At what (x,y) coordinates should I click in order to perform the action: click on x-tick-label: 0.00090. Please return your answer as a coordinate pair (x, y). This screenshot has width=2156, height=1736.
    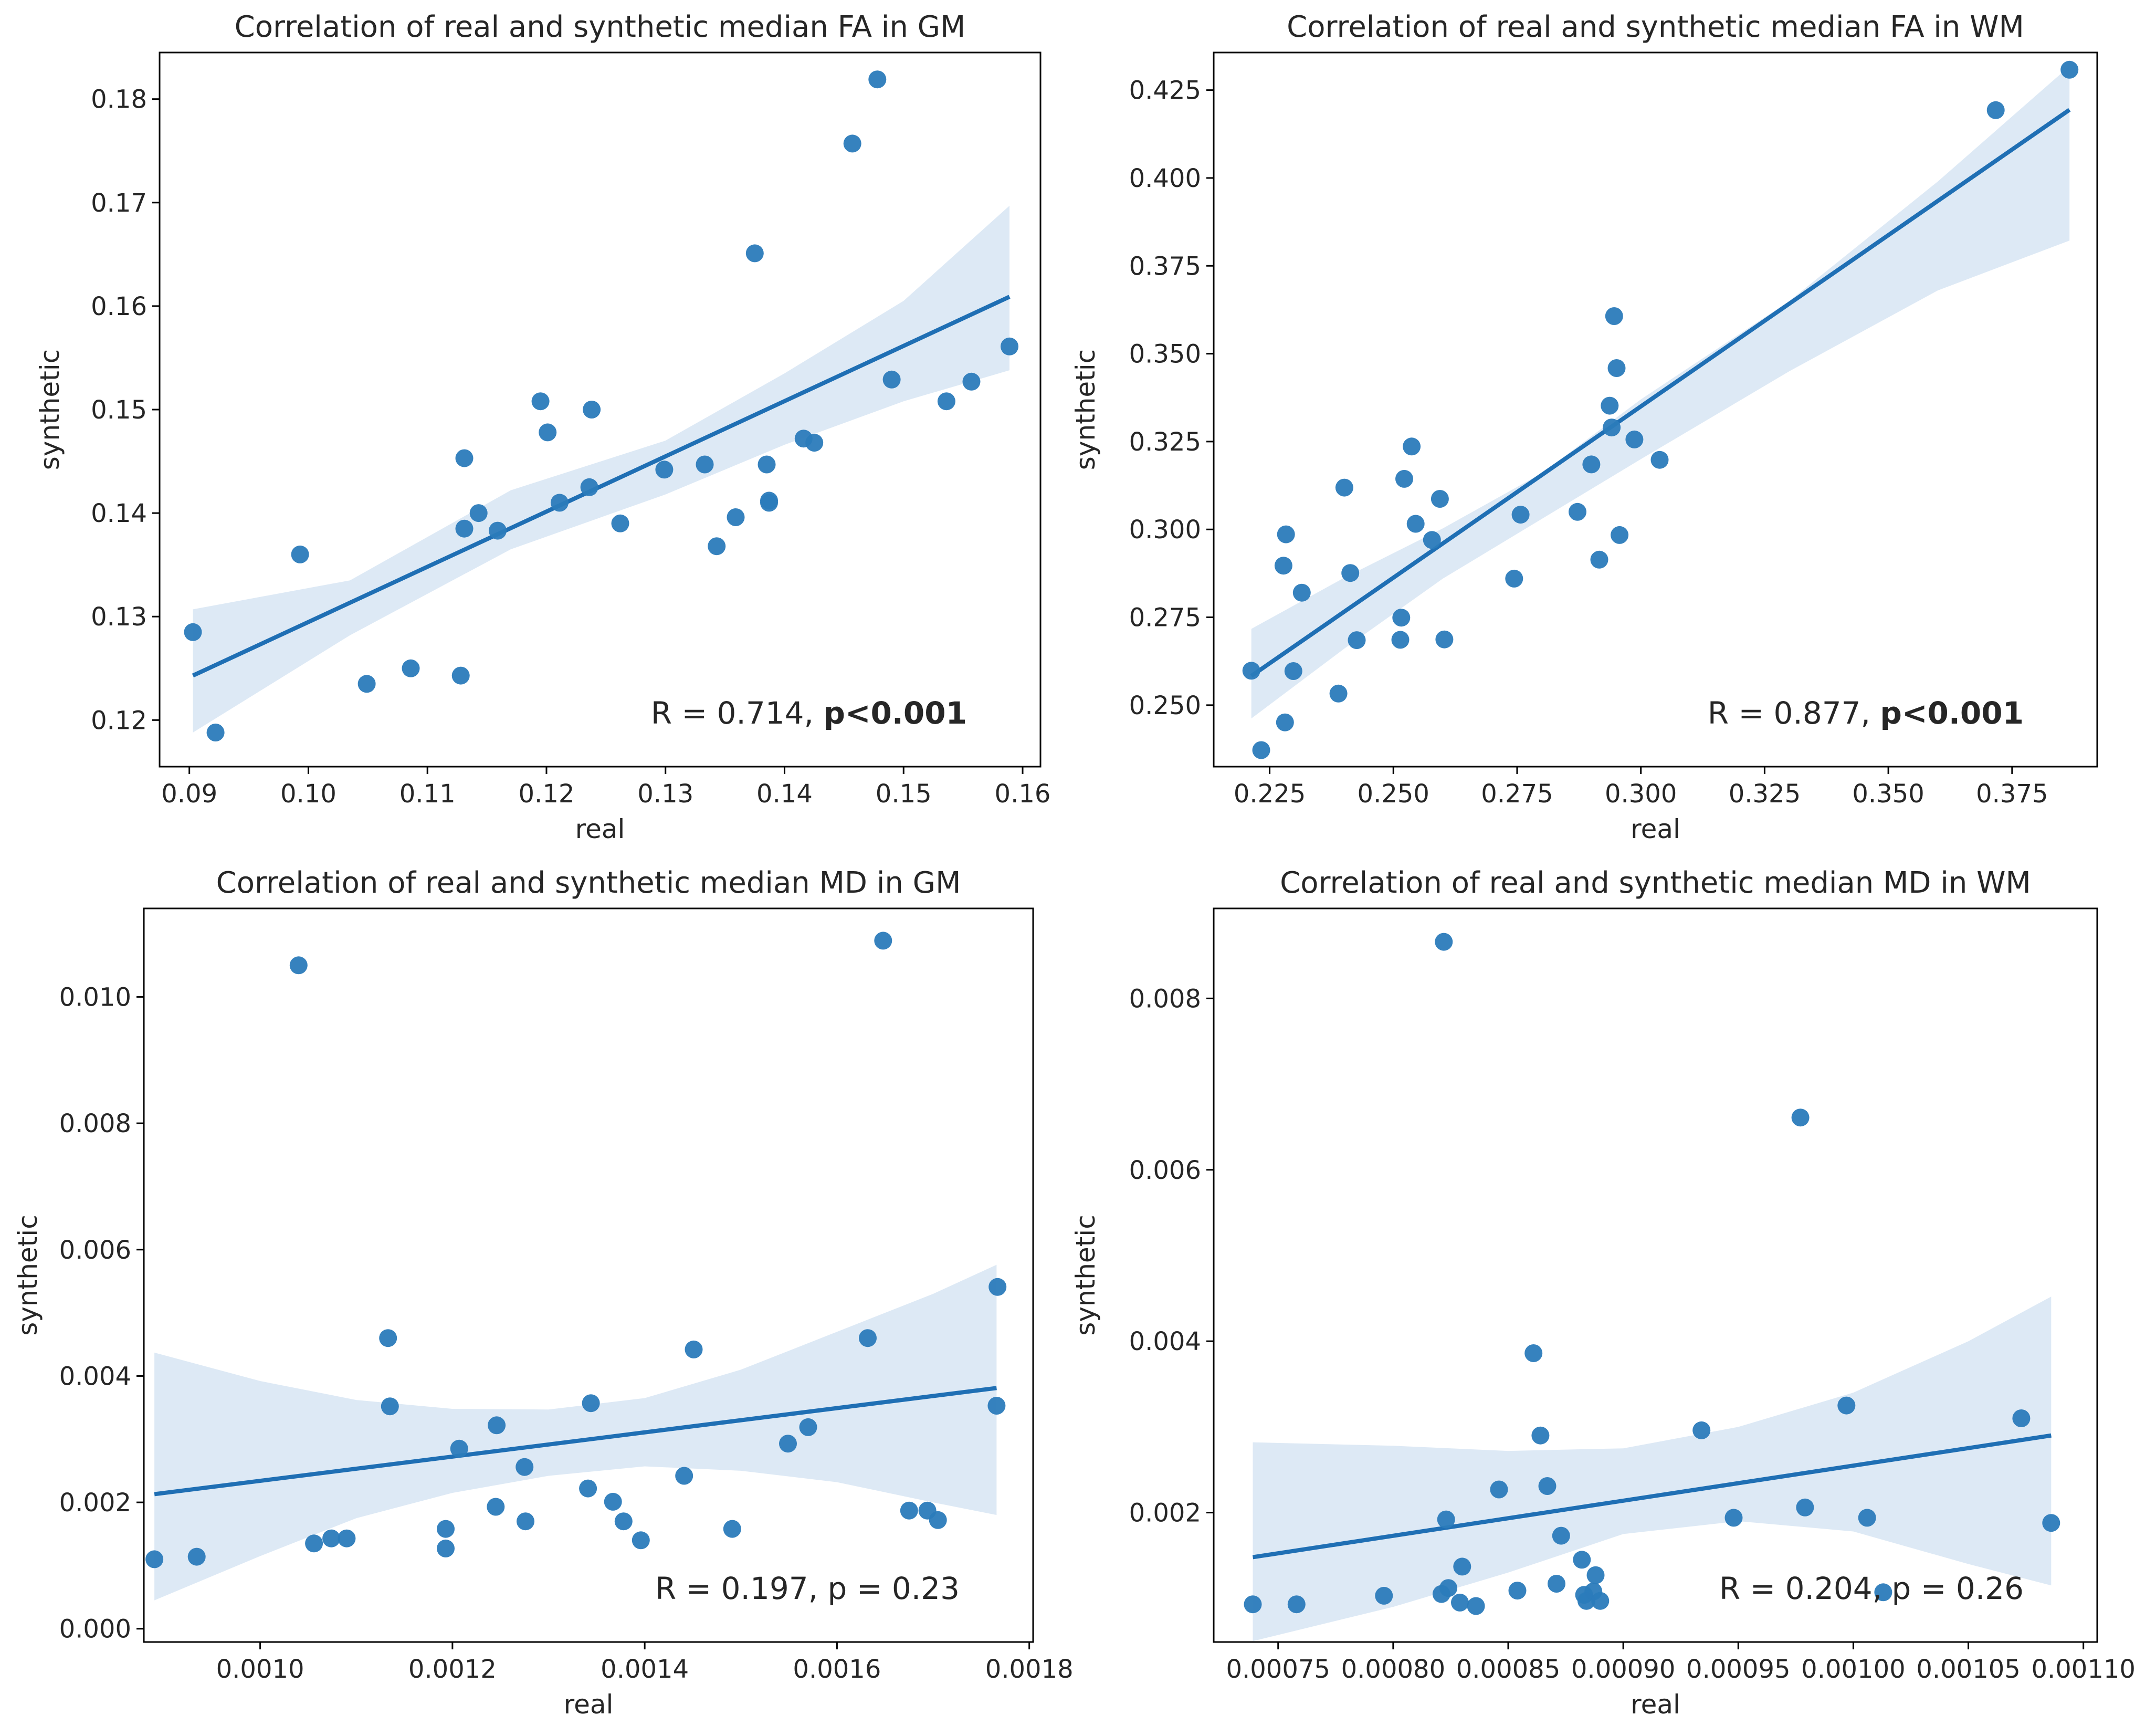
    Looking at the image, I should click on (1623, 1669).